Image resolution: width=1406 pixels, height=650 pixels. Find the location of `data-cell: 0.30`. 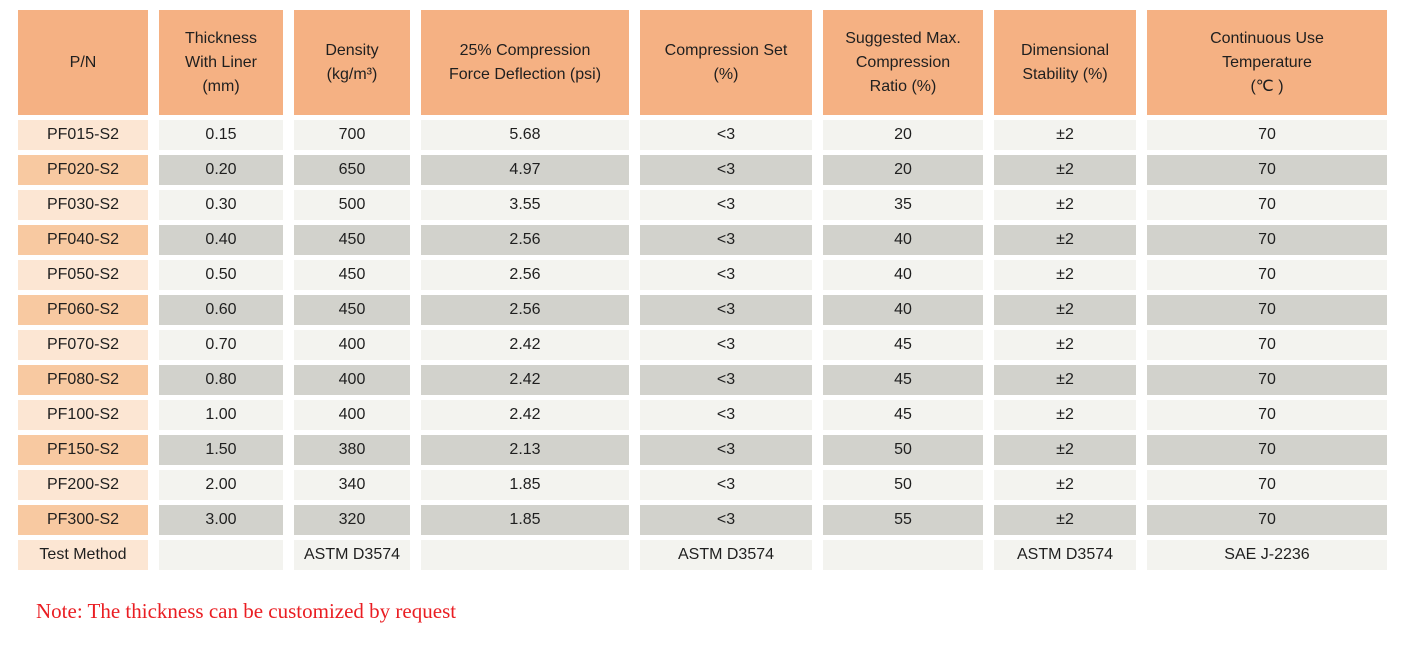

data-cell: 0.30 is located at coordinates (221, 205).